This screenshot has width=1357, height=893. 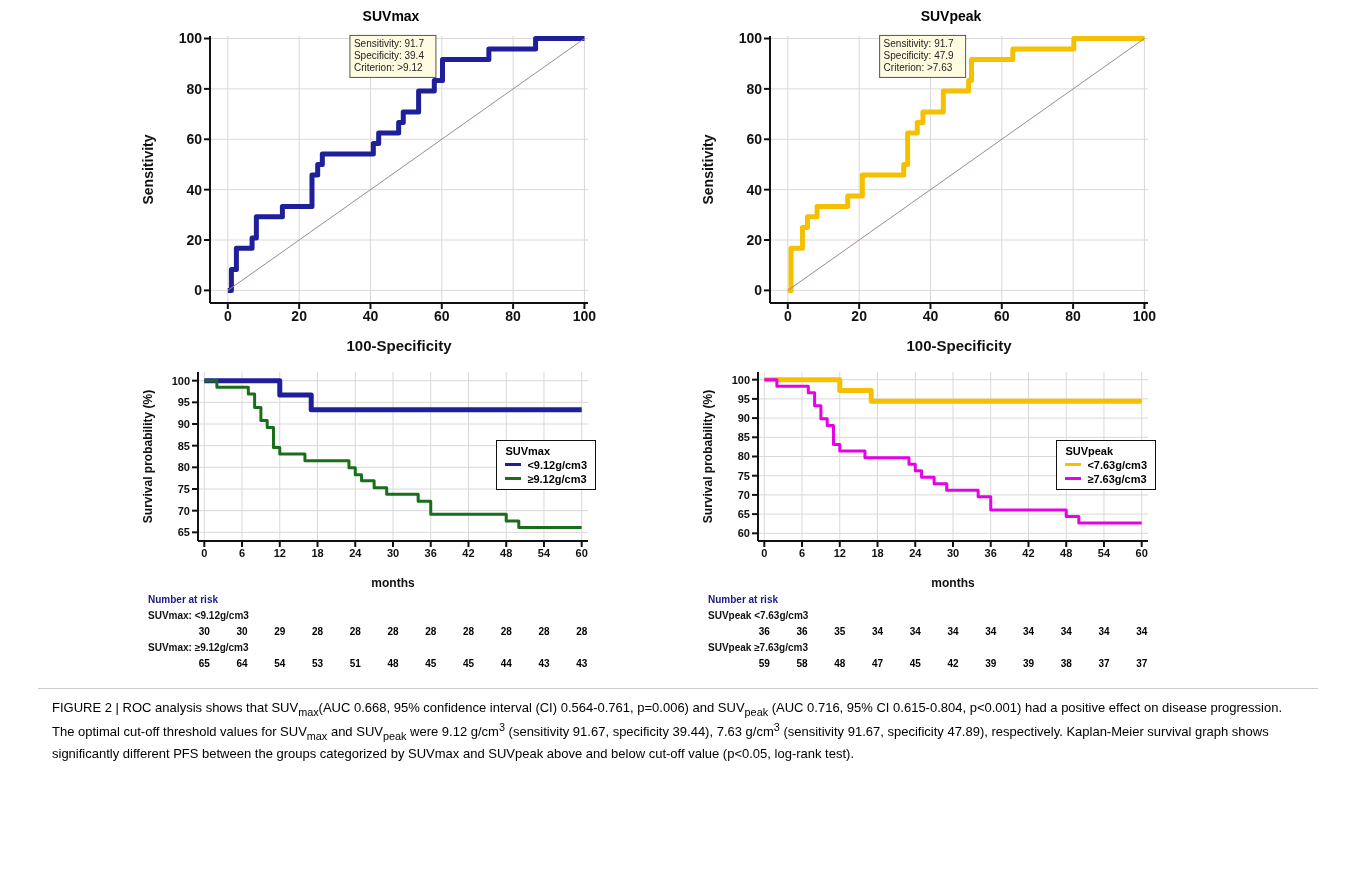 I want to click on text: SUVmax: <9.12g/cm3, so click(x=198, y=615).